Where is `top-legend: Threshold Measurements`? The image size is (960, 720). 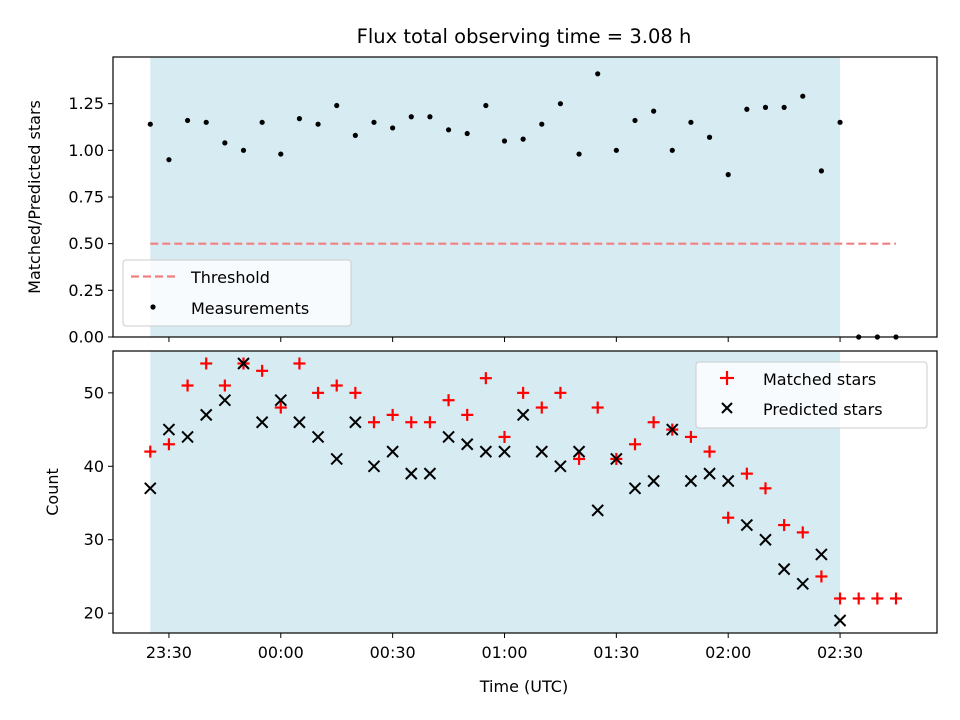
top-legend: Threshold Measurements is located at coordinates (237, 293).